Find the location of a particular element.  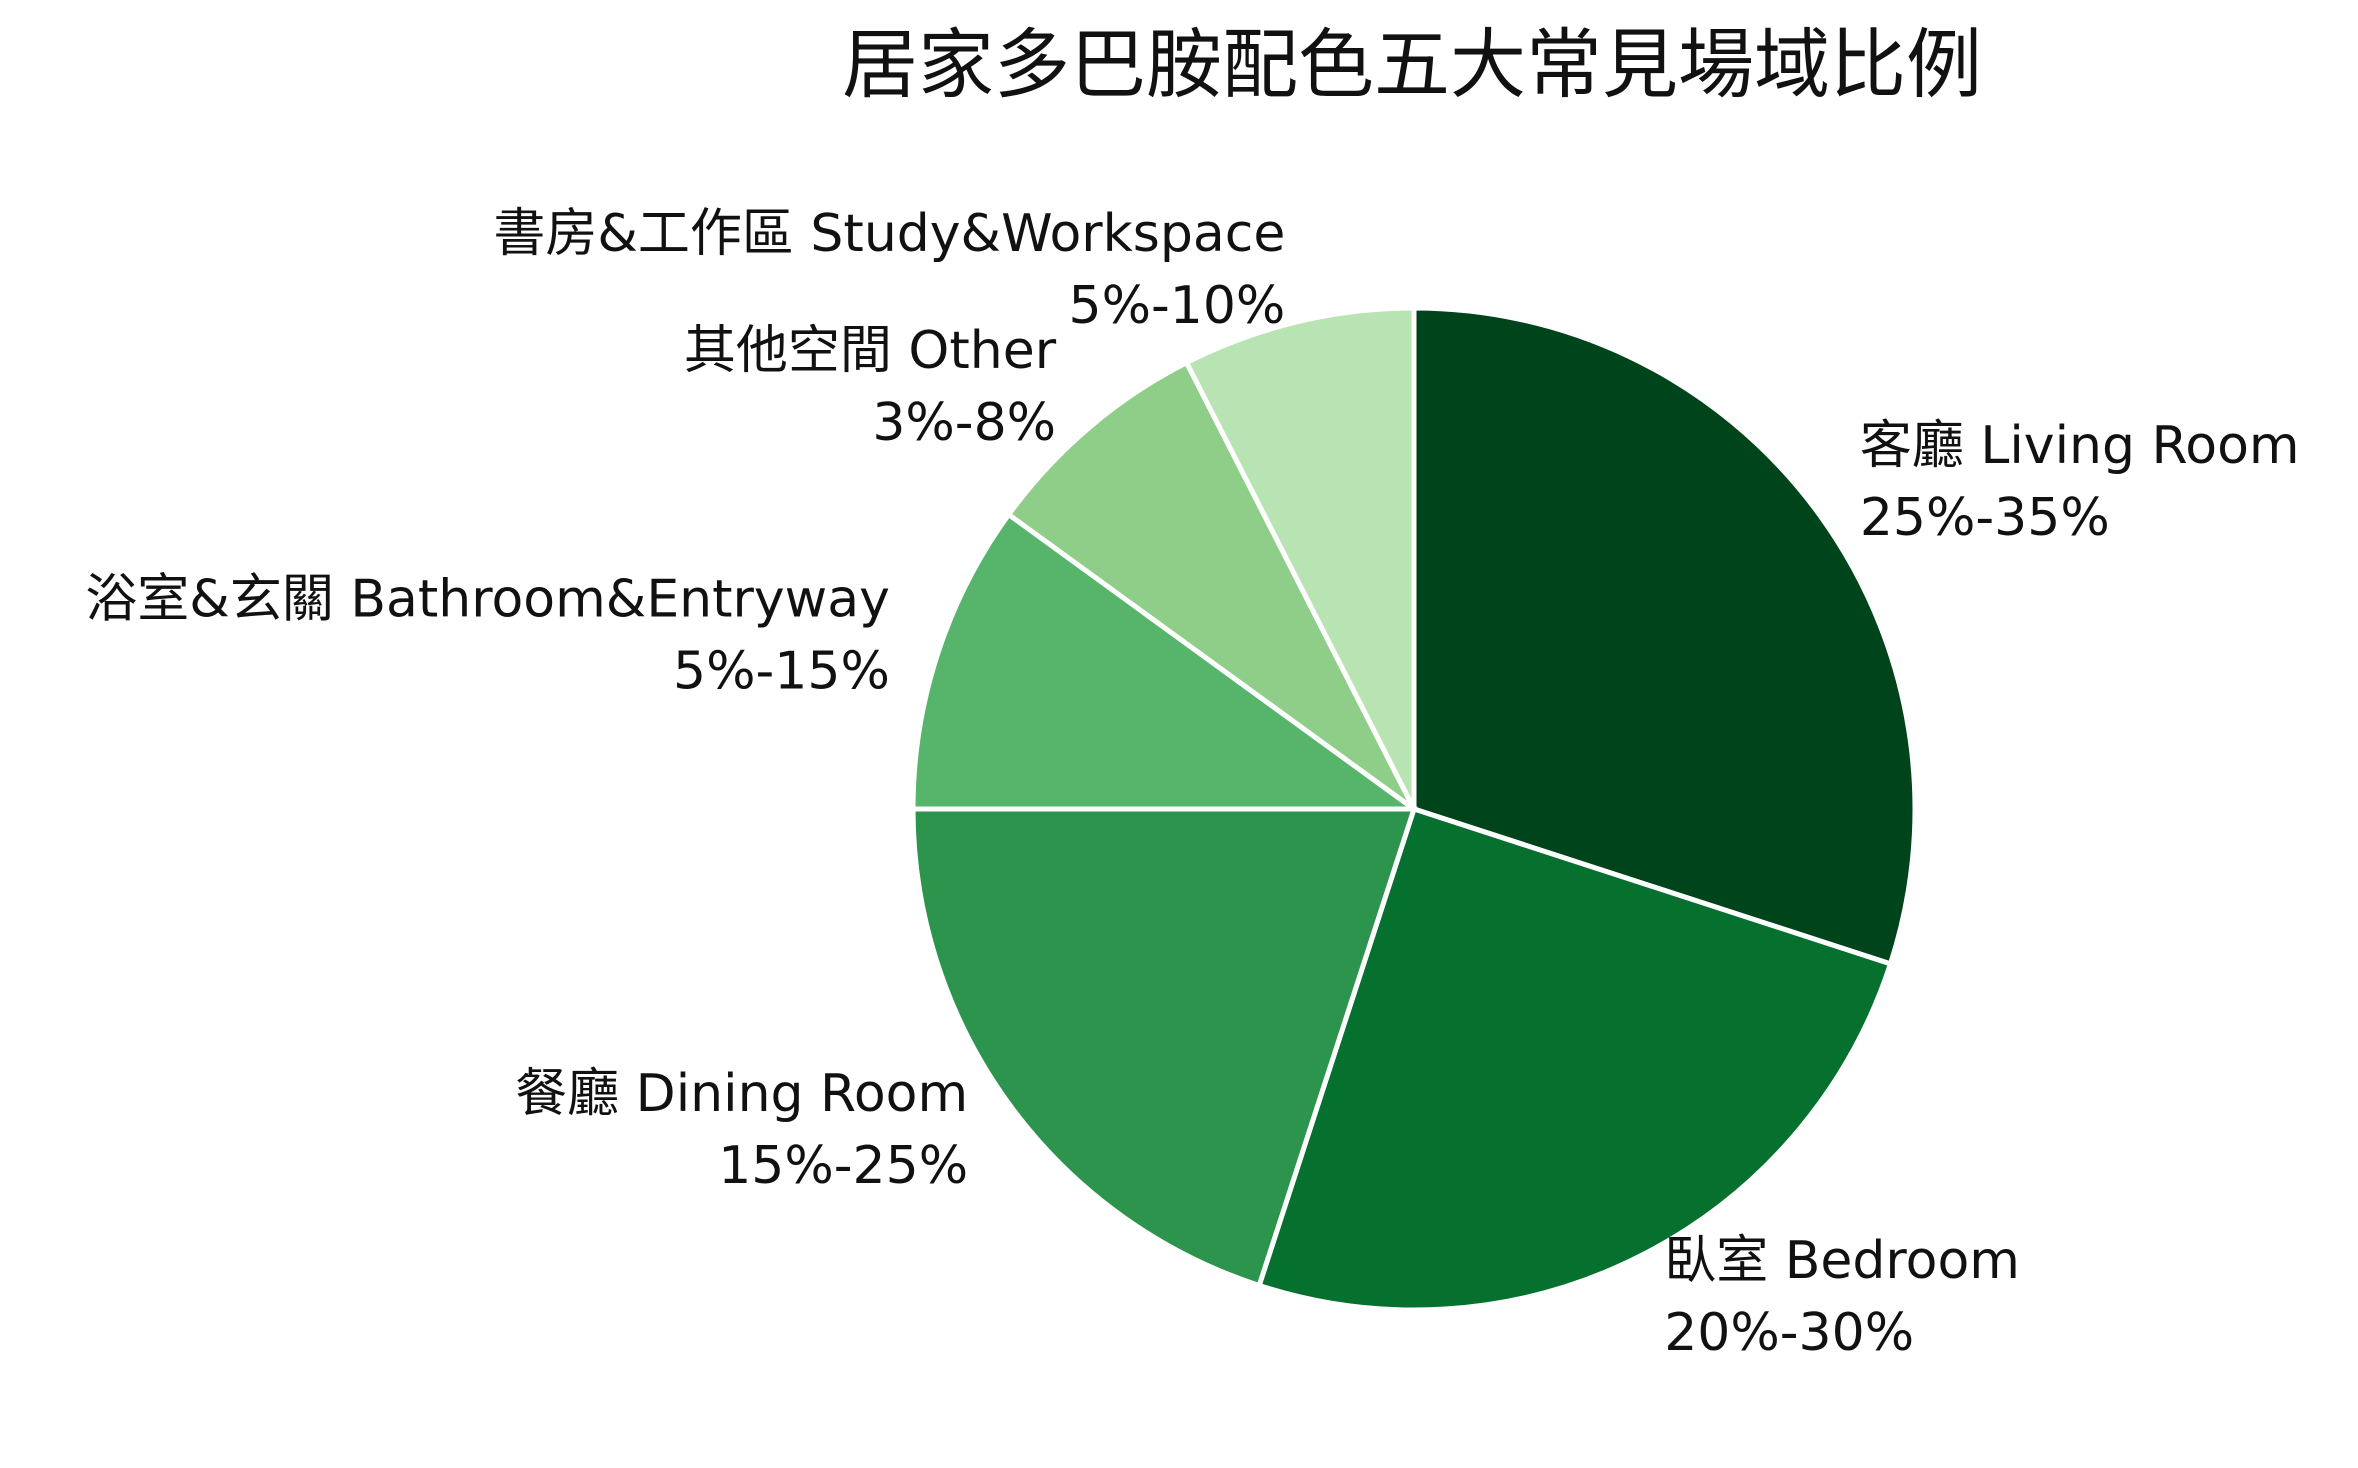

slice-label: 餐廳 Dining Room is located at coordinates (741, 1094).